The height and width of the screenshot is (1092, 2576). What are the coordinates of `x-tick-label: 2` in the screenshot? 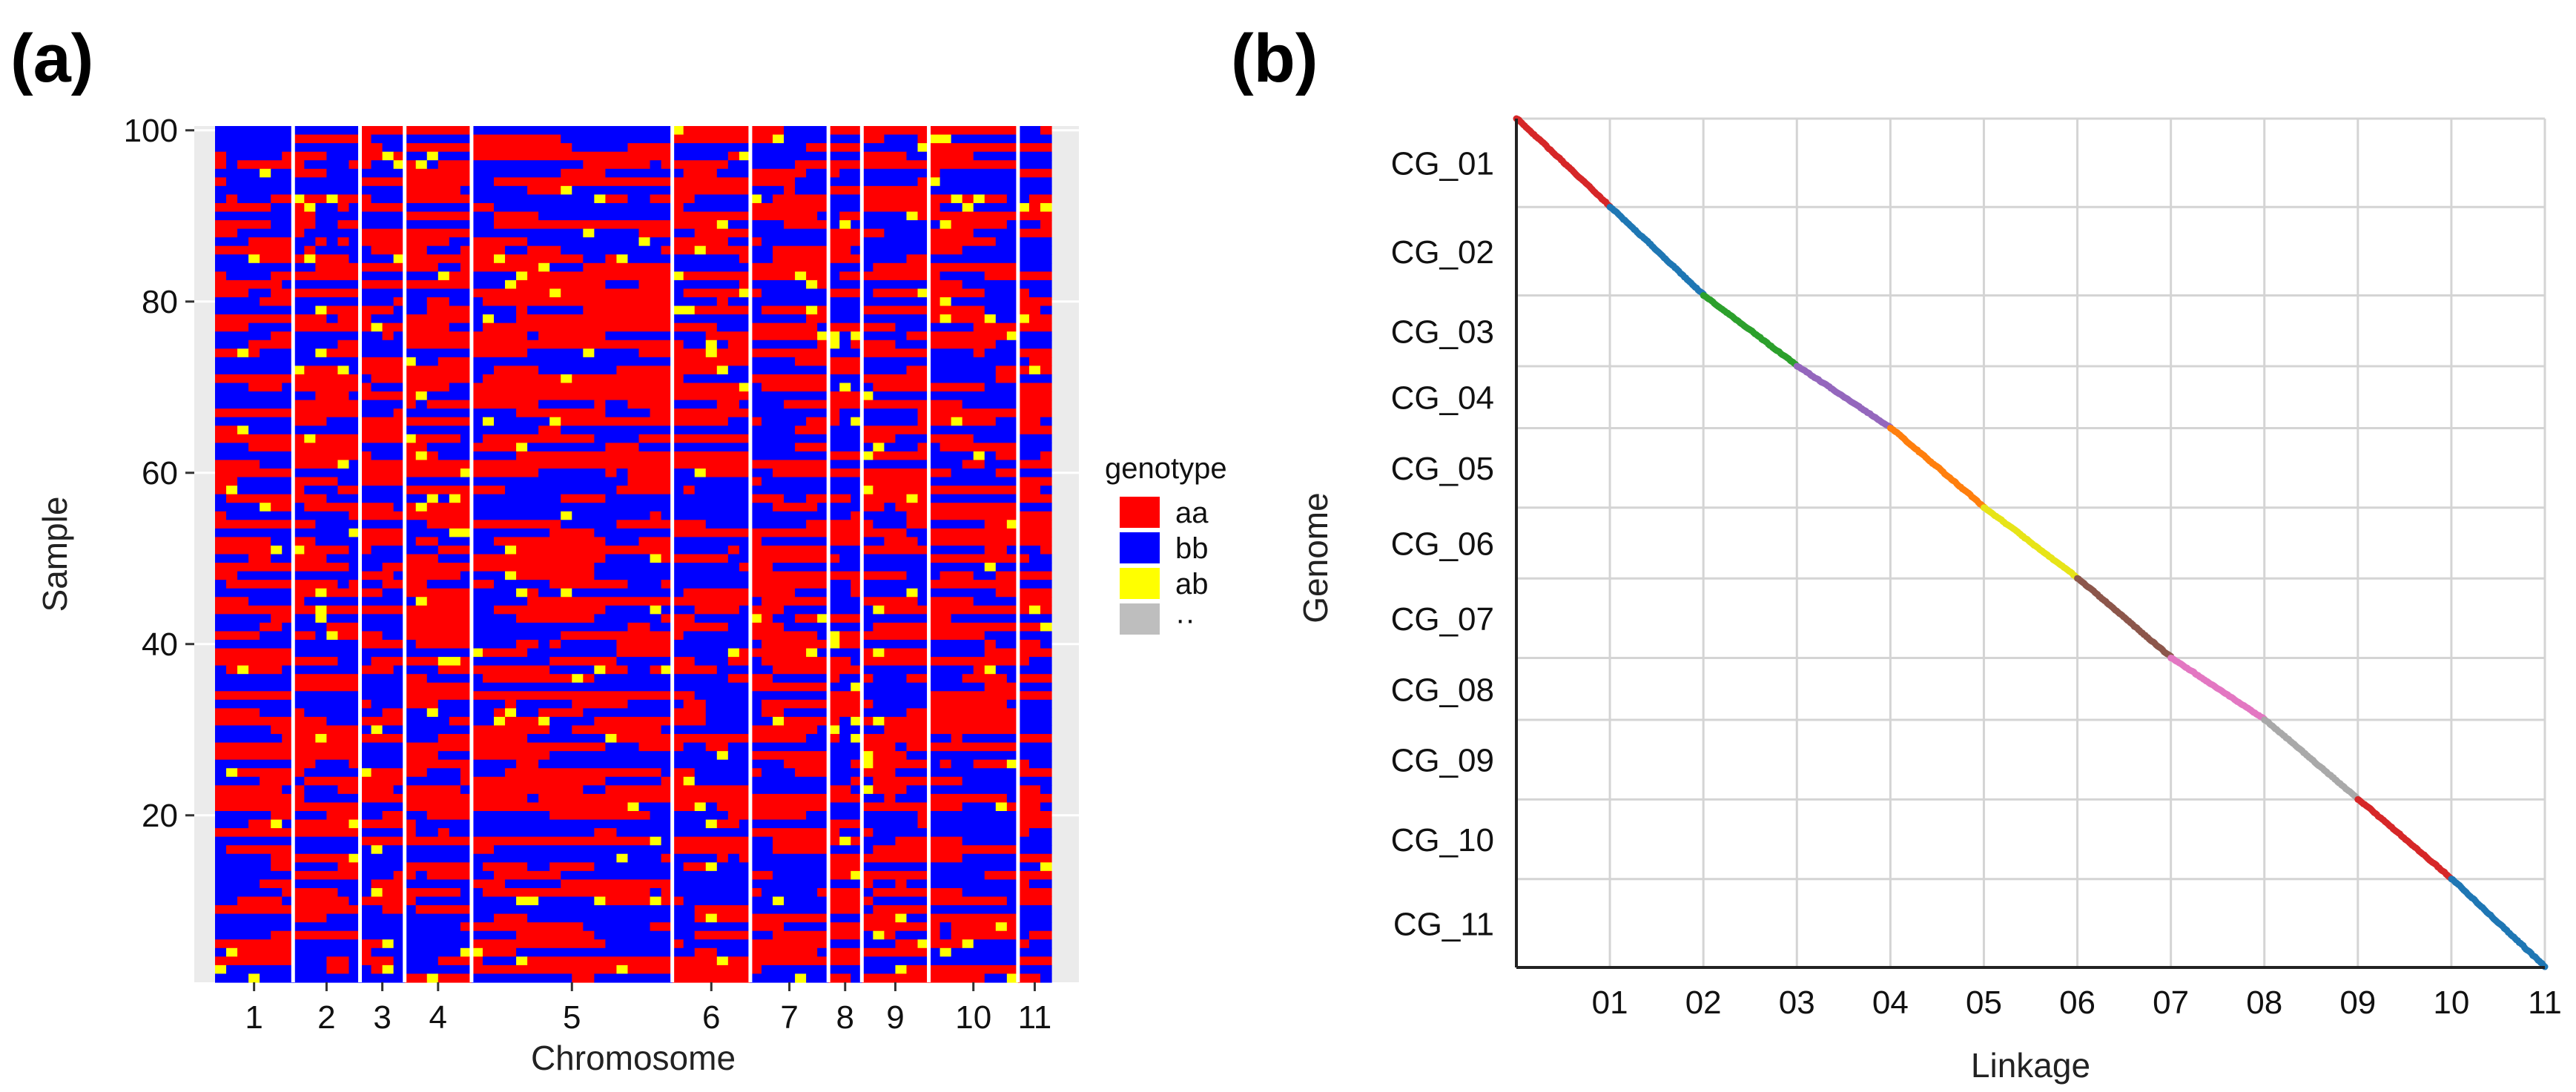 It's located at (326, 1018).